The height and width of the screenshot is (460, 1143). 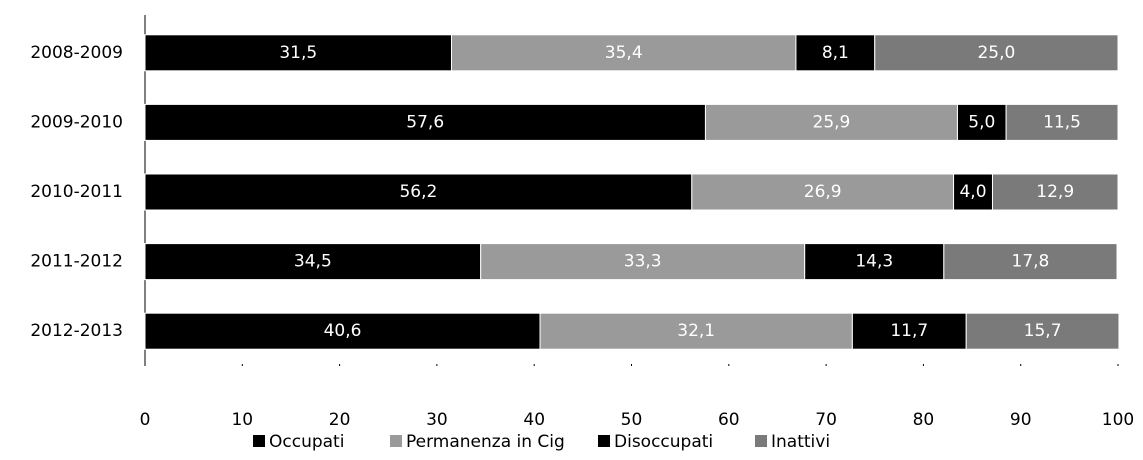 I want to click on data-label: 11,5, so click(x=1062, y=122).